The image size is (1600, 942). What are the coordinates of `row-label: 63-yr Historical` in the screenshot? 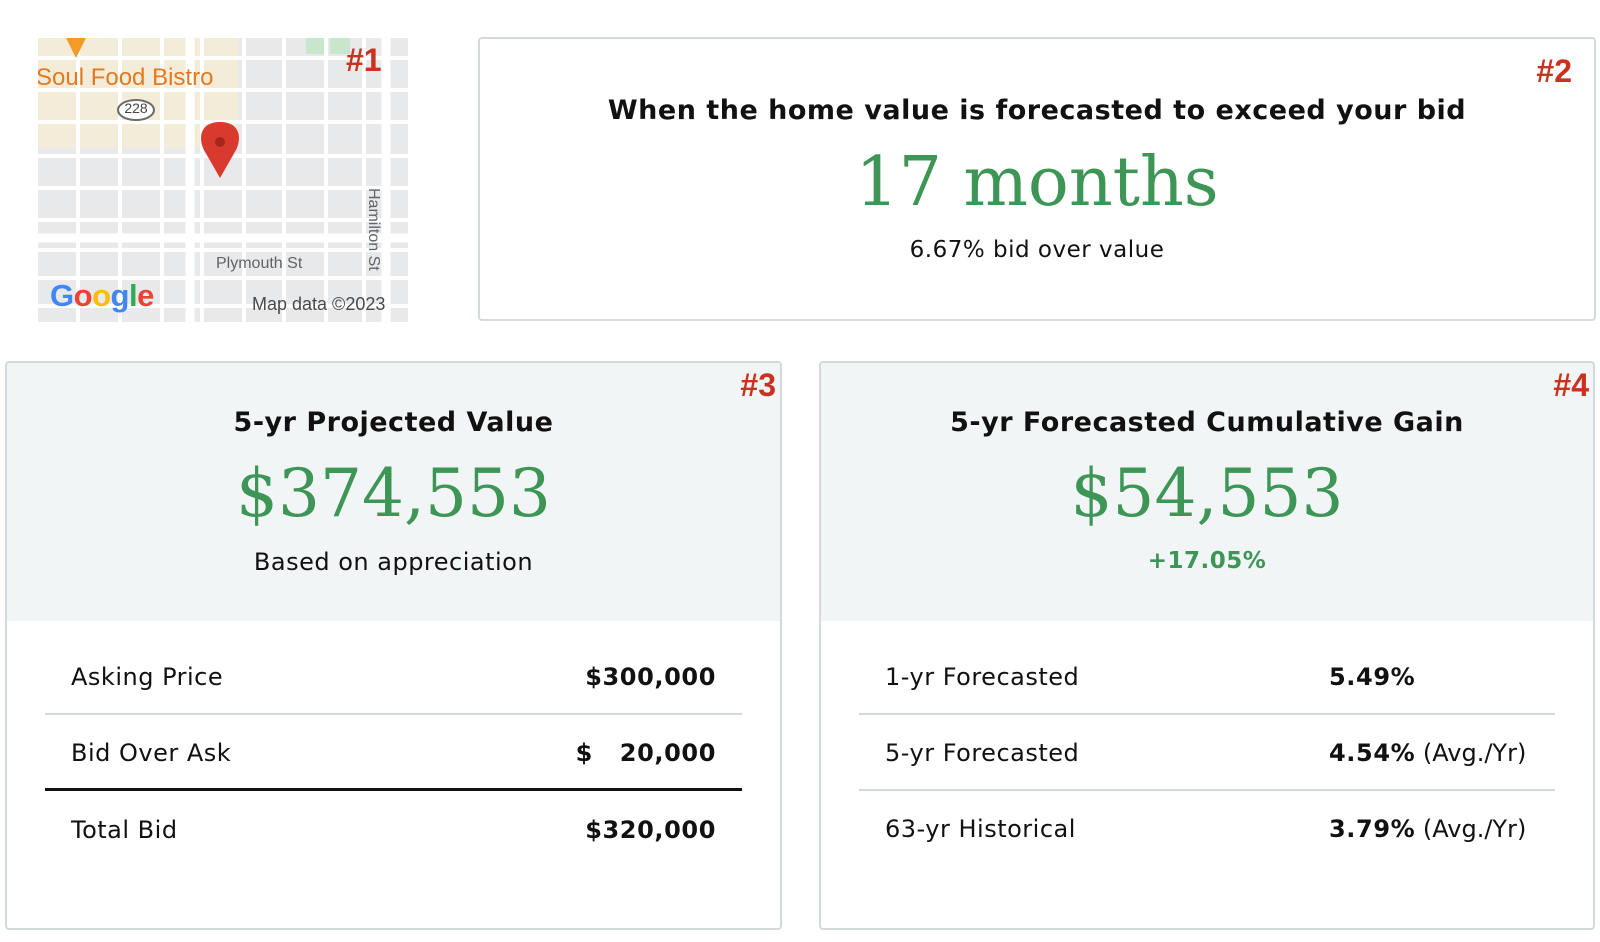 It's located at (980, 829).